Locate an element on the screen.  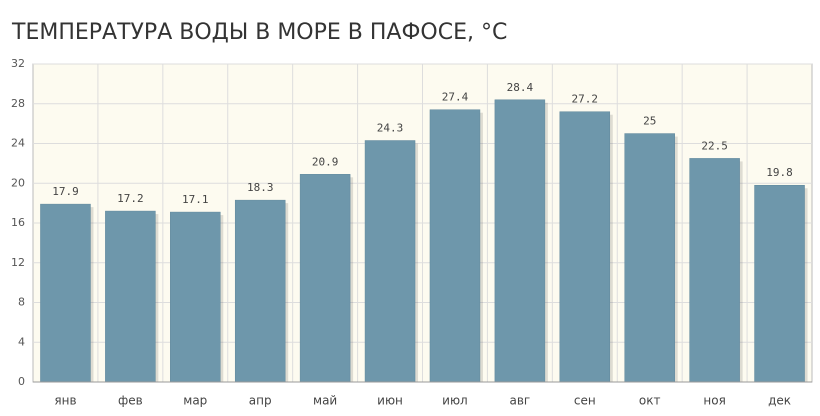
value-label: 25 is located at coordinates (649, 121).